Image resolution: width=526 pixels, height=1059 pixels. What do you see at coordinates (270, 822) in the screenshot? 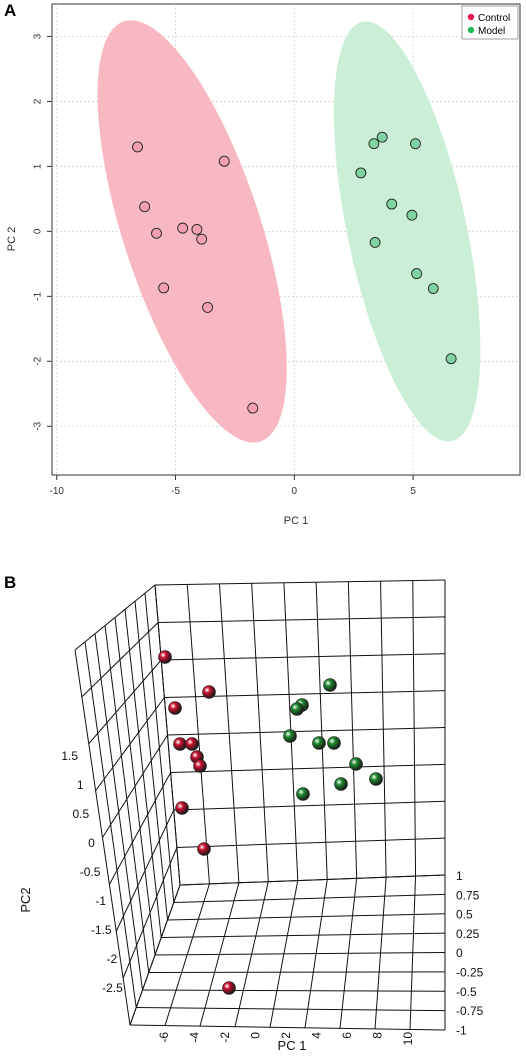
I see `3d-points` at bounding box center [270, 822].